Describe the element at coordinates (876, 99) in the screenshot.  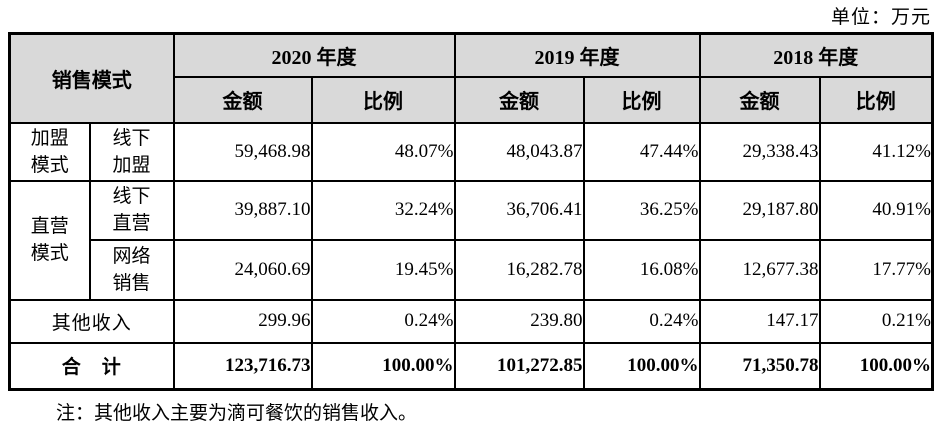
I see `ratio-header-2018: 比例` at that location.